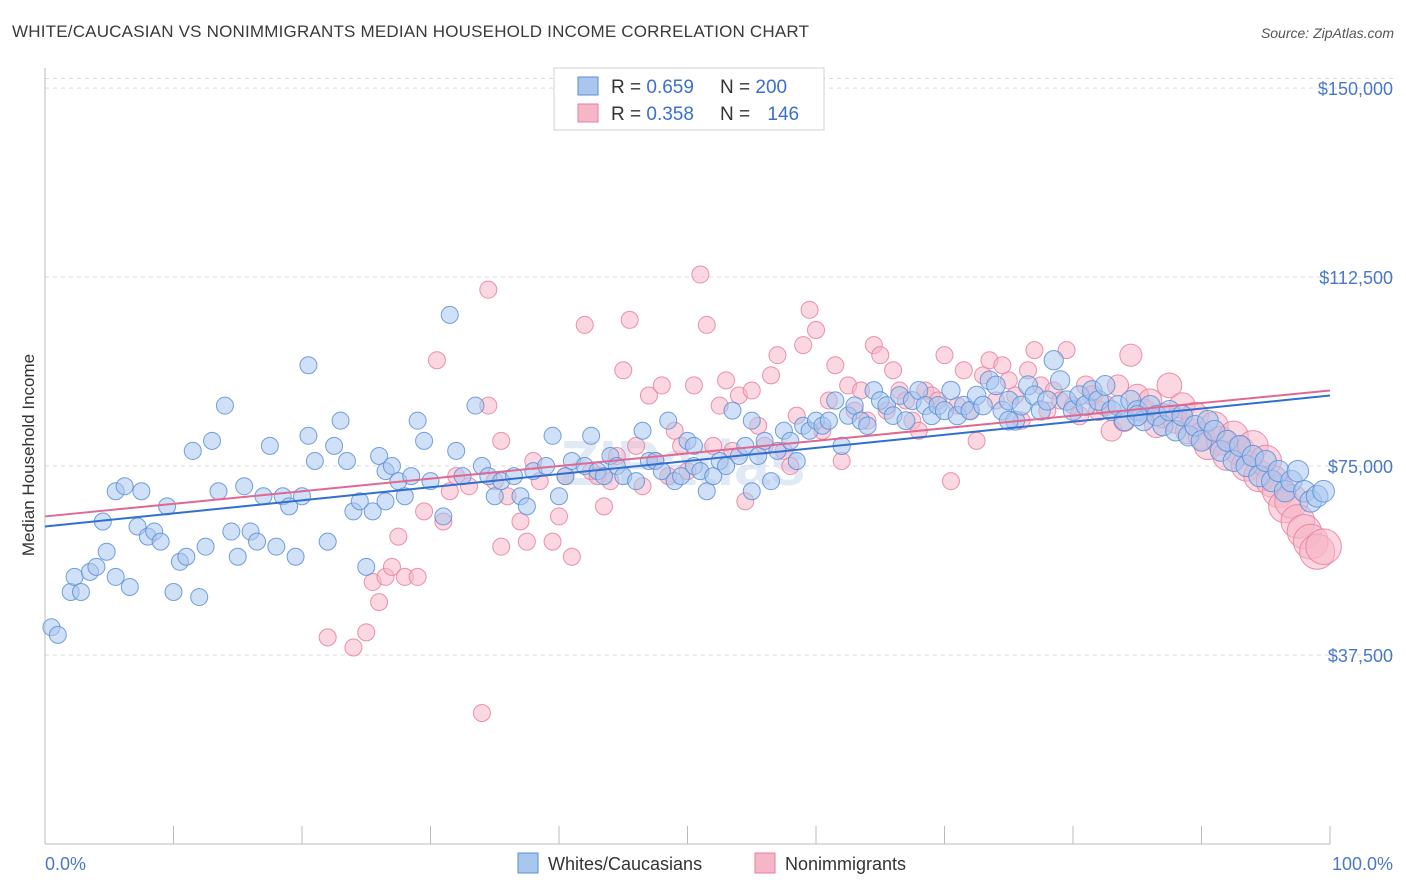 The height and width of the screenshot is (892, 1406). I want to click on nonimmigrants-trend-line, so click(687, 453).